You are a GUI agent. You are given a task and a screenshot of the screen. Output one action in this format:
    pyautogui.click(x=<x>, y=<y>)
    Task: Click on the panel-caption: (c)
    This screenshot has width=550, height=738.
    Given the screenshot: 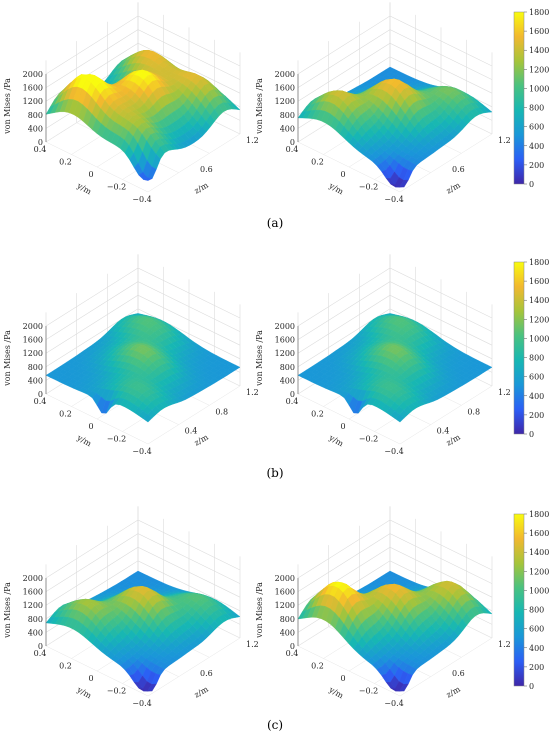 What is the action you would take?
    pyautogui.click(x=275, y=725)
    